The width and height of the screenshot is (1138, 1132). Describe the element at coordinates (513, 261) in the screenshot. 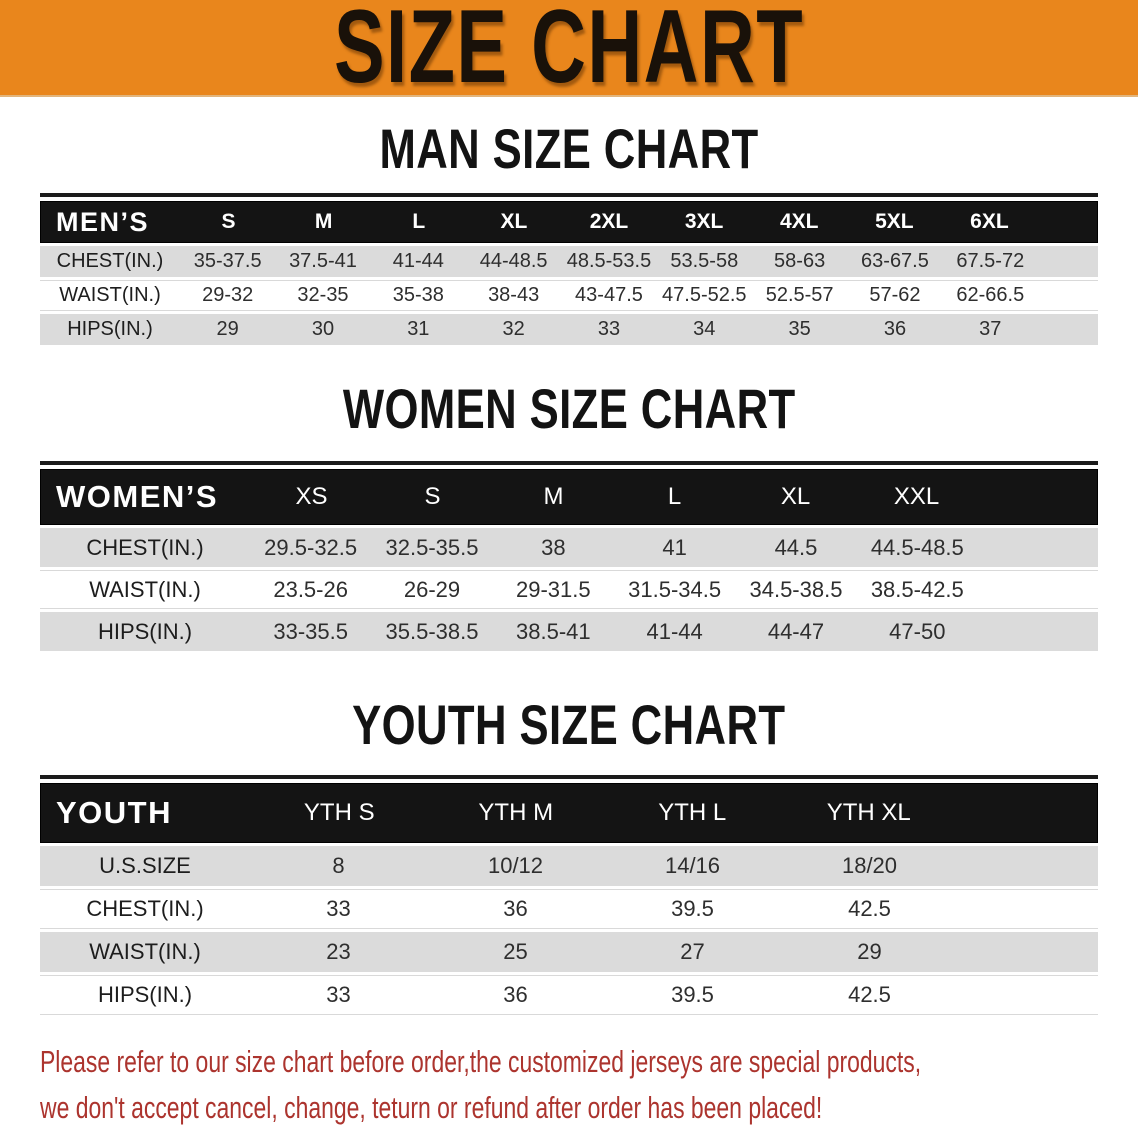

I see `measurement-value: 44-48.5` at that location.